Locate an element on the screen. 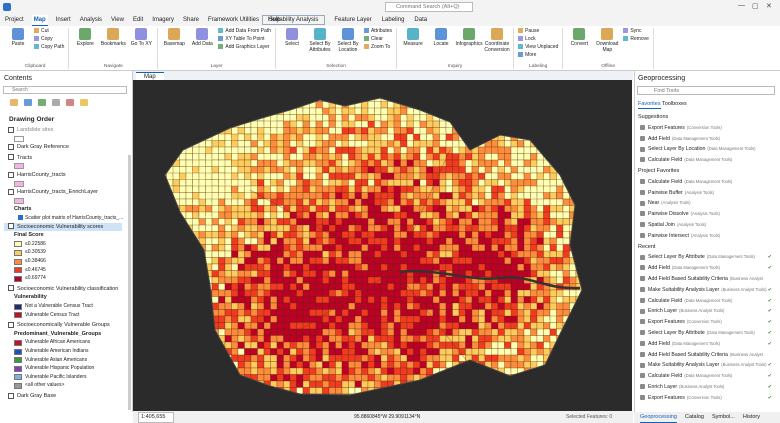  ribbon-button: Coordinate Conversion is located at coordinates (497, 48).